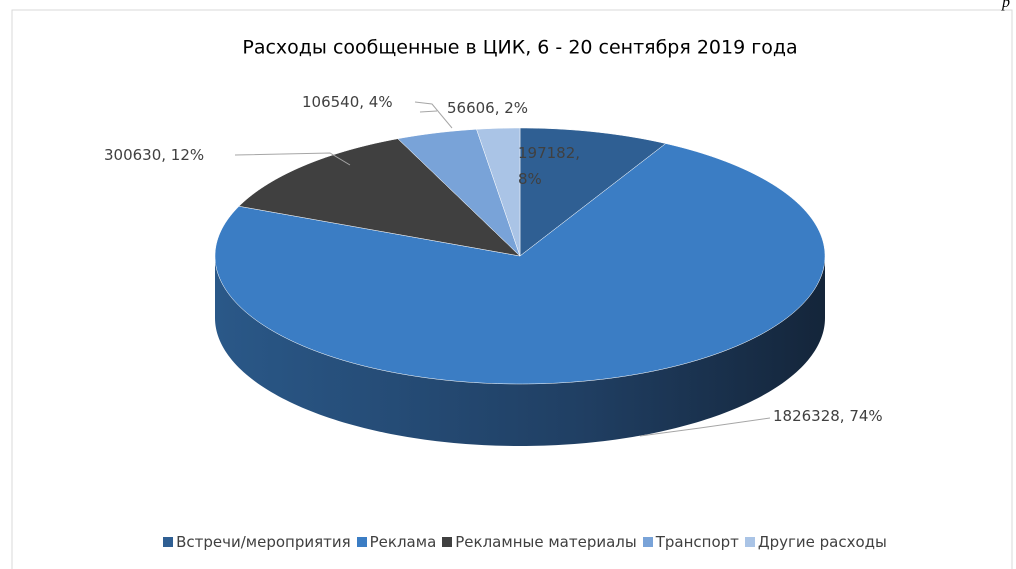 The width and height of the screenshot is (1016, 569). What do you see at coordinates (828, 416) in the screenshot?
I see `data-label: 1826328, 74%` at bounding box center [828, 416].